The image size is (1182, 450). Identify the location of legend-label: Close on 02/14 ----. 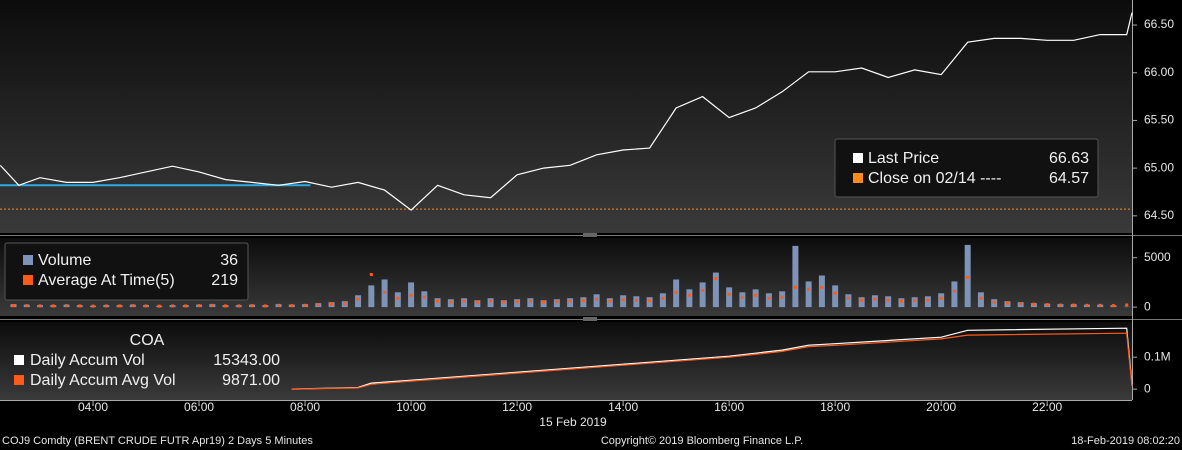
(934, 178).